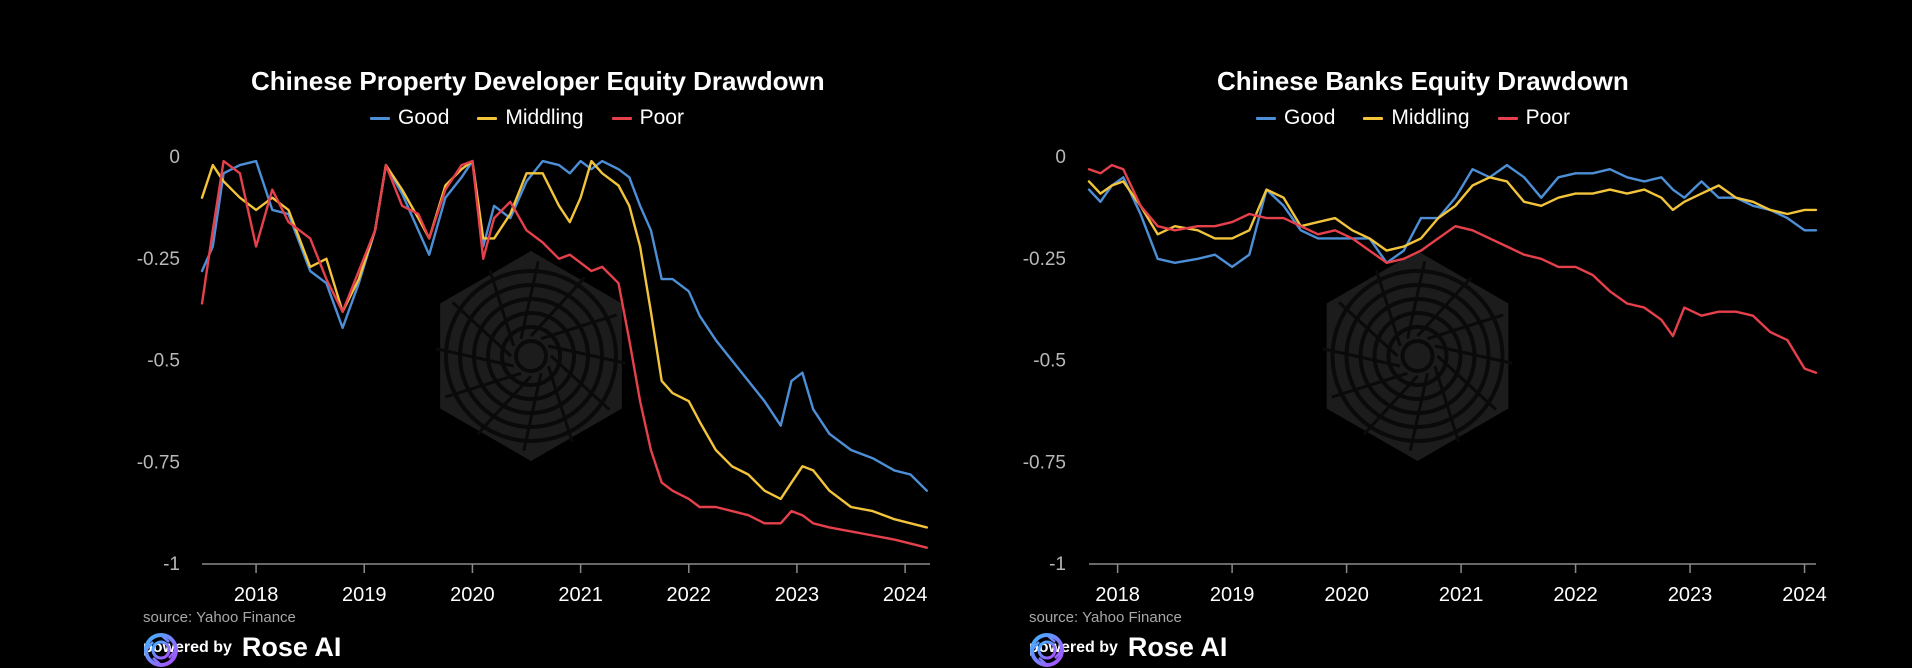 The width and height of the screenshot is (1912, 668). Describe the element at coordinates (1423, 81) in the screenshot. I see `chart-title: Chinese Banks Equity Drawdown` at that location.